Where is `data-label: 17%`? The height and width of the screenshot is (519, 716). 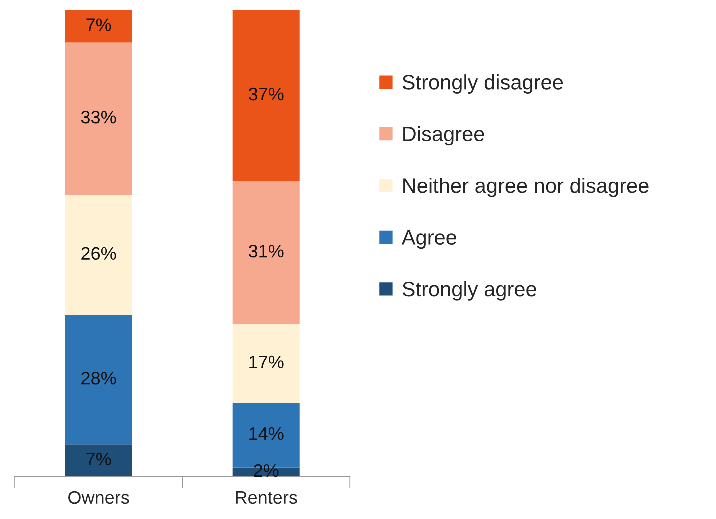
data-label: 17% is located at coordinates (267, 362).